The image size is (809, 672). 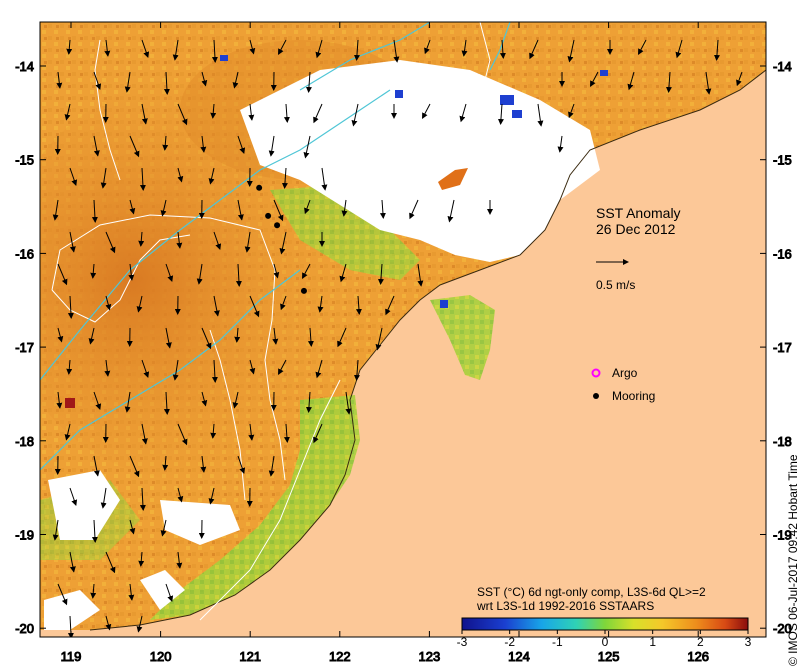 I want to click on legend-mooring-label: Mooring, so click(x=633, y=396).